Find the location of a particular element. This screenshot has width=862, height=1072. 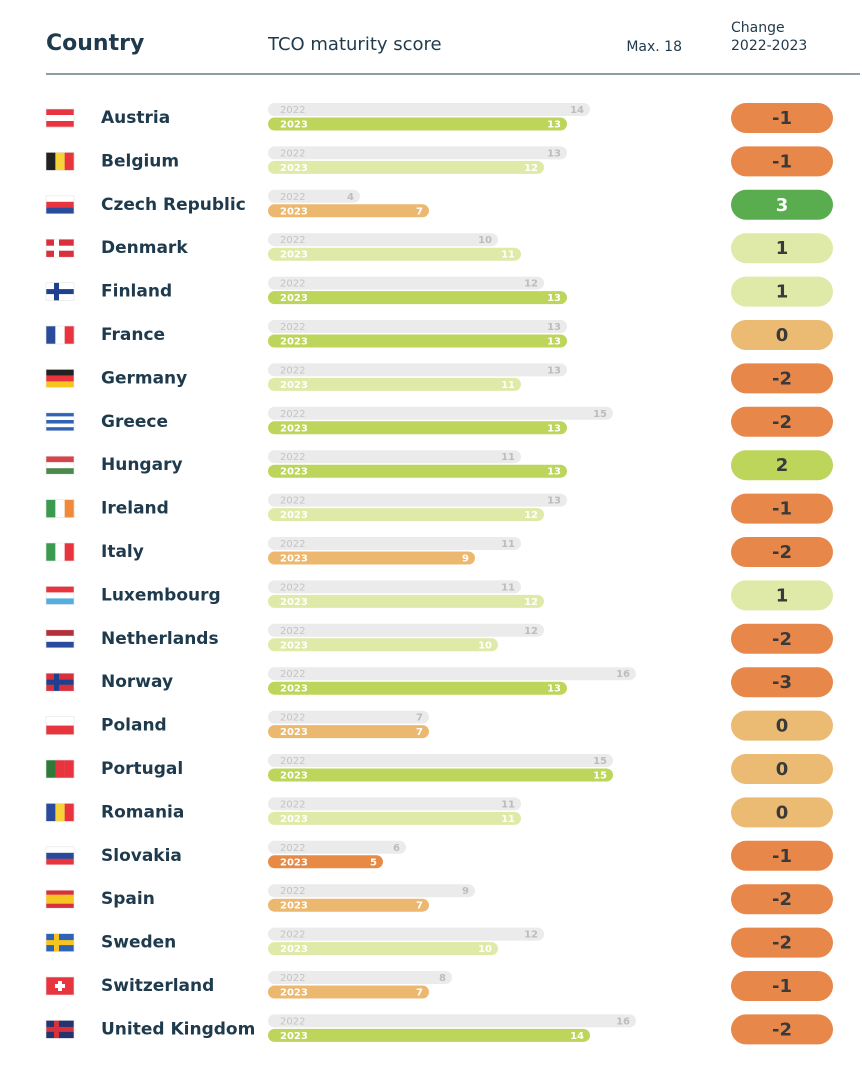

value-2023: 15 is located at coordinates (600, 776).